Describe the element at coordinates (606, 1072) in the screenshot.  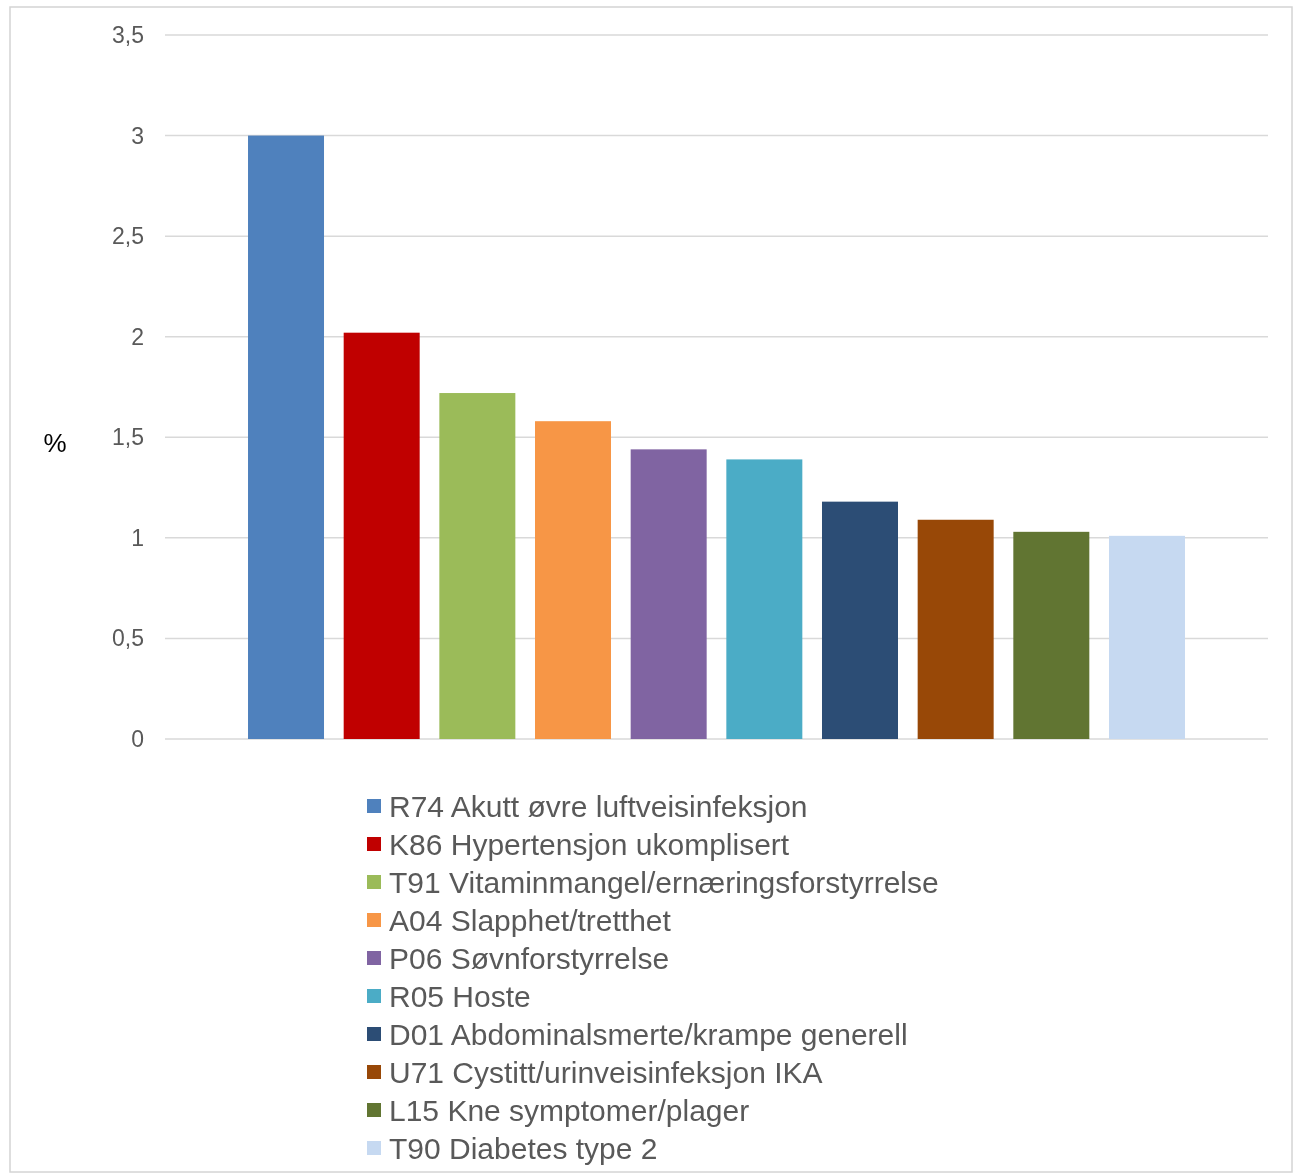
I see `legend-label: U71 Cystitt/urinveisinfeksjon IKA` at that location.